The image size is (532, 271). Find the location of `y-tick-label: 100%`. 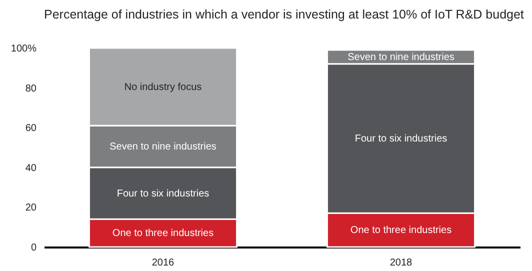

y-tick-label: 100% is located at coordinates (23, 49).